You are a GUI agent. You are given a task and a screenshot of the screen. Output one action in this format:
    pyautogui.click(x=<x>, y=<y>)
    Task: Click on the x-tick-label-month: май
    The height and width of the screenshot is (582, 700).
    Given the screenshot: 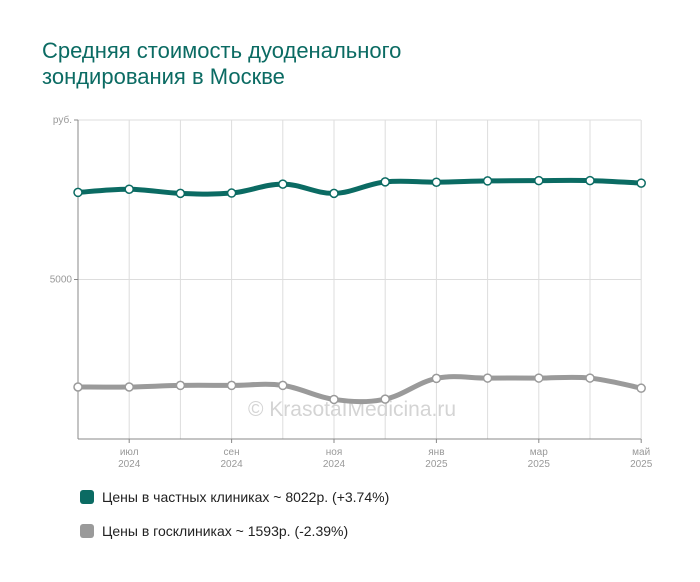 What is the action you would take?
    pyautogui.click(x=641, y=452)
    